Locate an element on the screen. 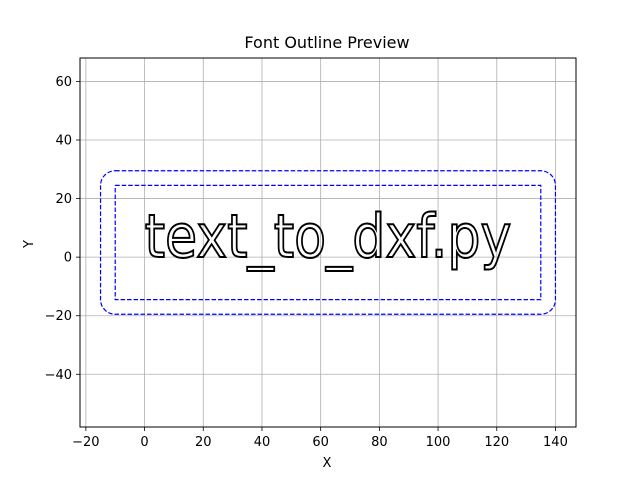 Image resolution: width=640 pixels, height=480 pixels. x-tick-label: 40 is located at coordinates (262, 442).